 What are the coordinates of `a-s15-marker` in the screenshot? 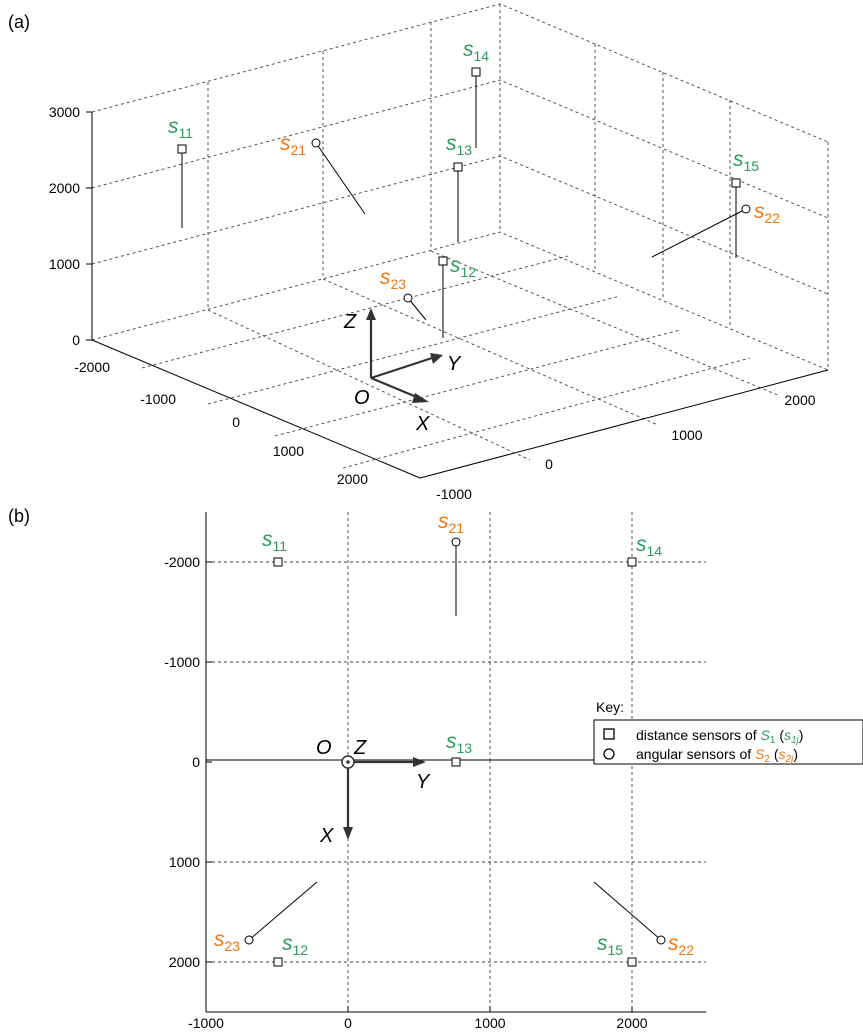 It's located at (736, 183).